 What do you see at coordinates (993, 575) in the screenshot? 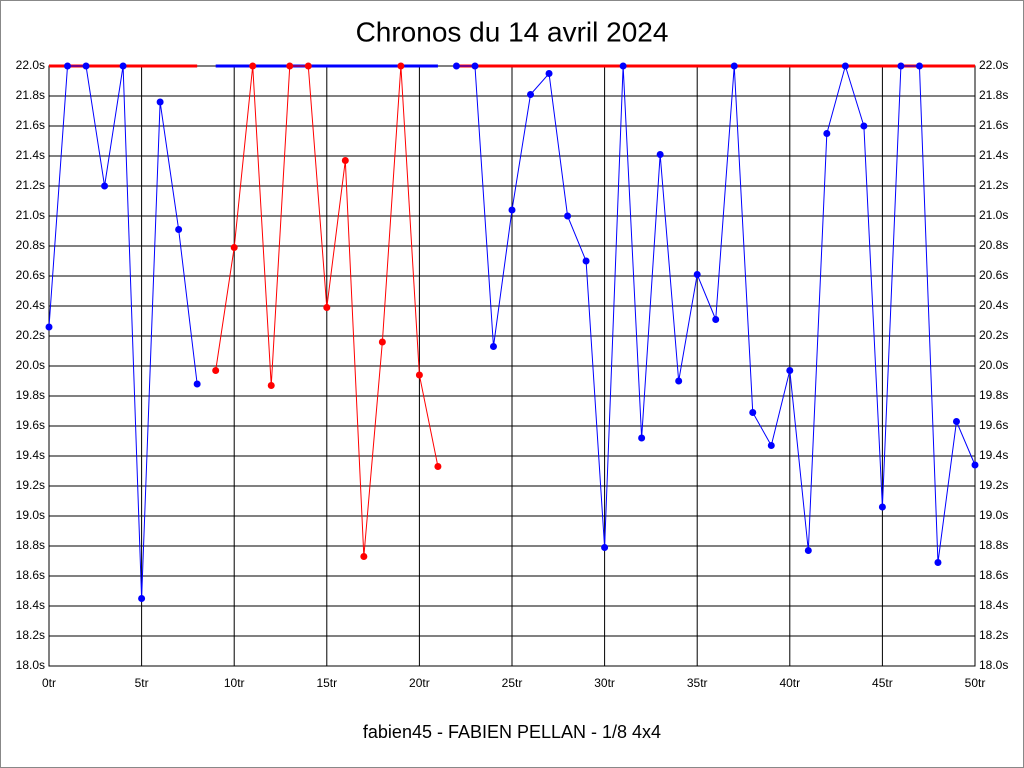
I see `y2-tick-label: 18.6s` at bounding box center [993, 575].